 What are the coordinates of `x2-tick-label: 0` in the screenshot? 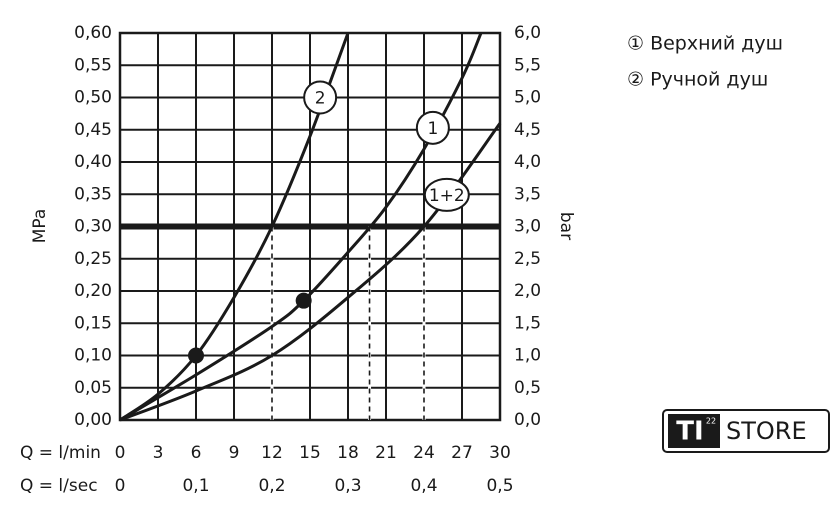 It's located at (120, 486).